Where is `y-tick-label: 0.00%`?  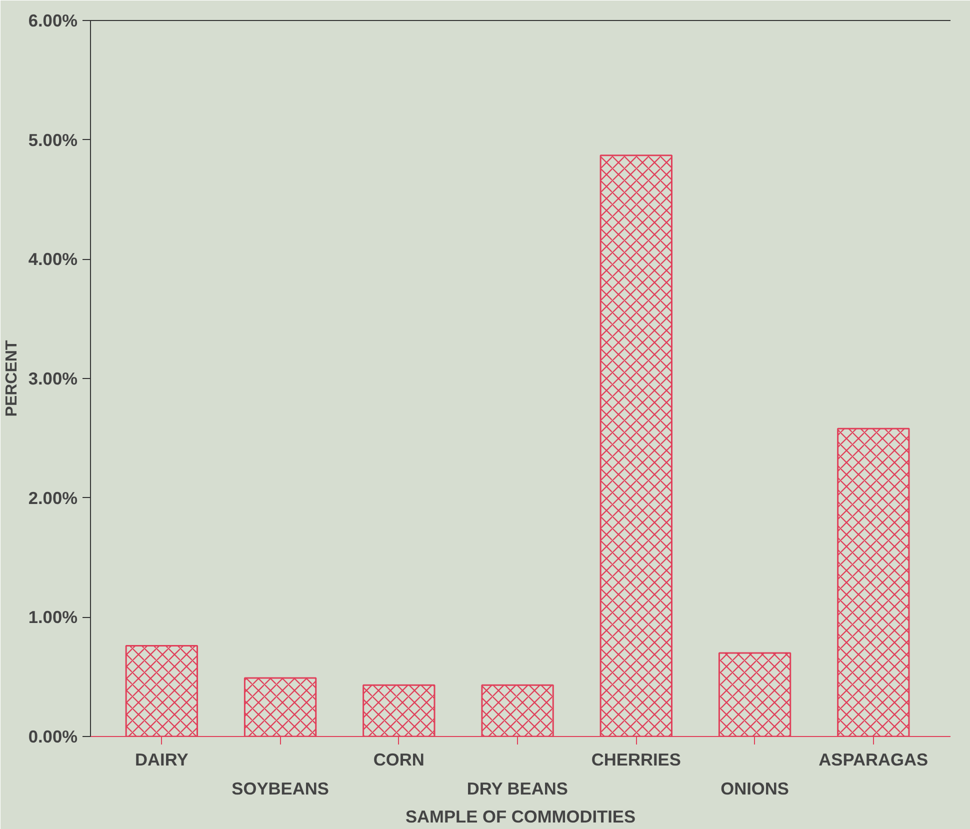
y-tick-label: 0.00% is located at coordinates (53, 736).